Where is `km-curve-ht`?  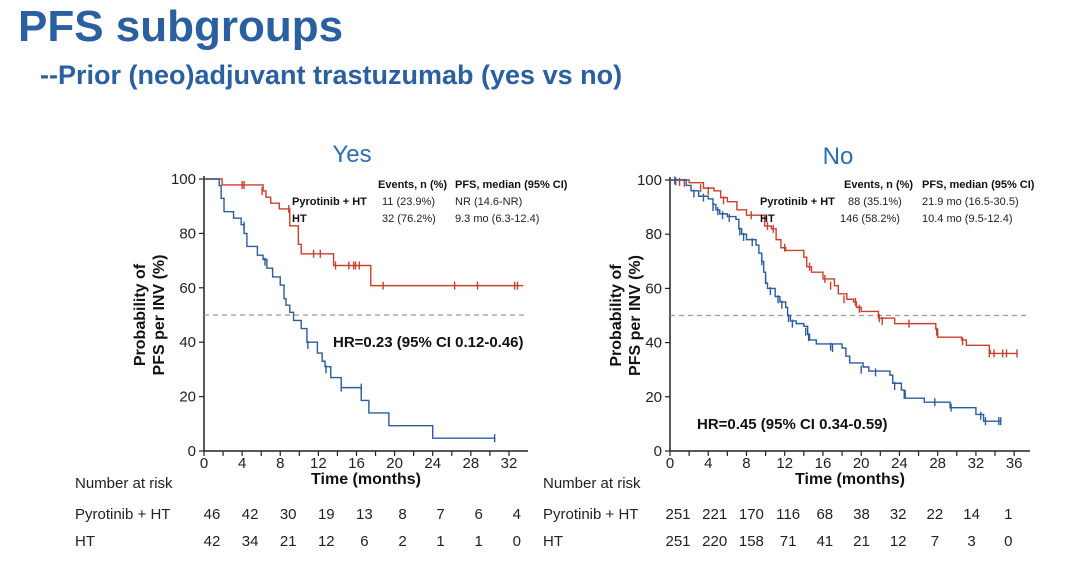 km-curve-ht is located at coordinates (835, 300).